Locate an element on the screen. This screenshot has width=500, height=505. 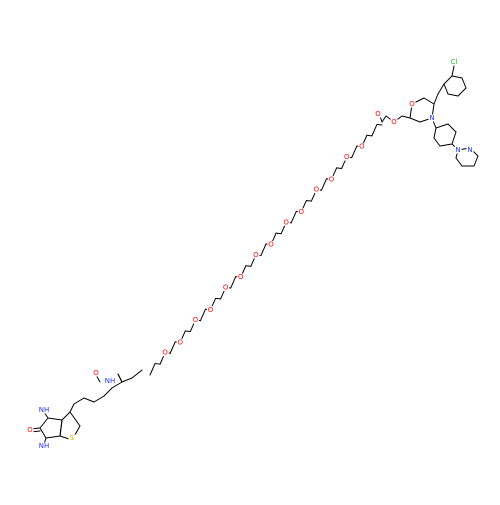
pyridine-nitrogen: N is located at coordinates (469, 150).